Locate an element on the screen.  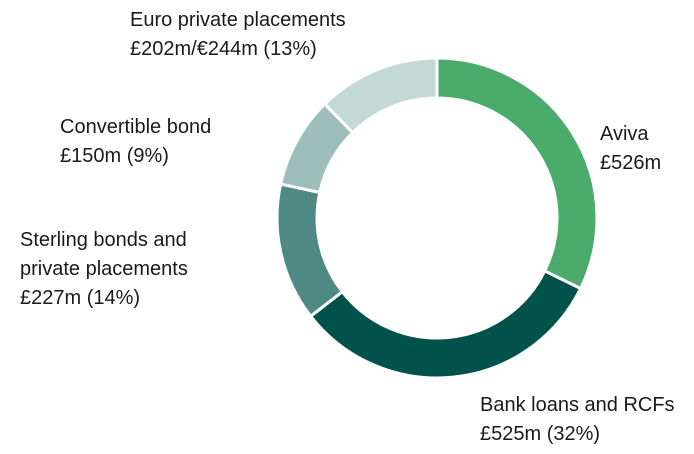
category-label: Aviva is located at coordinates (624, 134).